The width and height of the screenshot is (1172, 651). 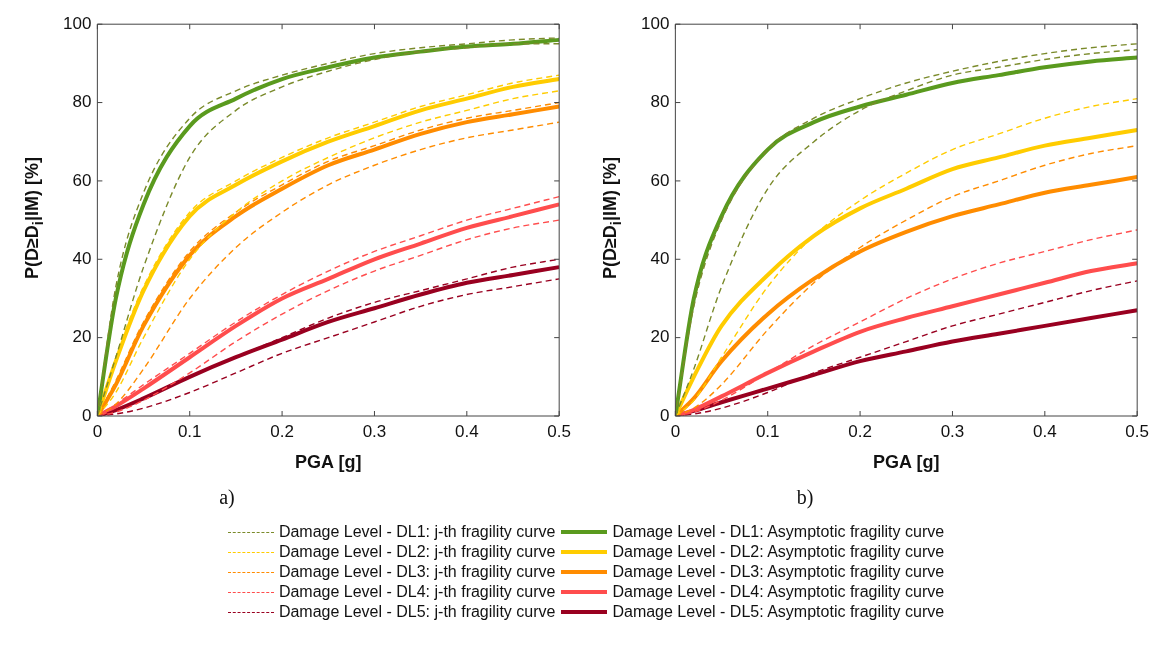 What do you see at coordinates (805, 497) in the screenshot?
I see `text: b)` at bounding box center [805, 497].